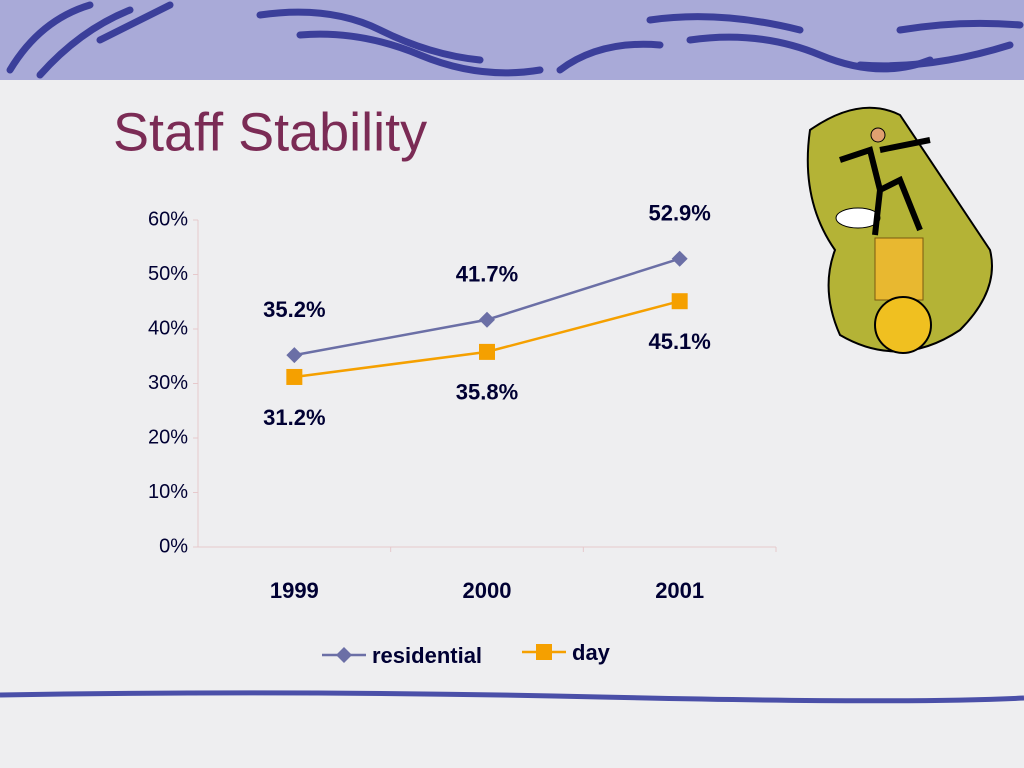 This screenshot has height=768, width=1024. What do you see at coordinates (168, 219) in the screenshot?
I see `y-tick-label: 60%` at bounding box center [168, 219].